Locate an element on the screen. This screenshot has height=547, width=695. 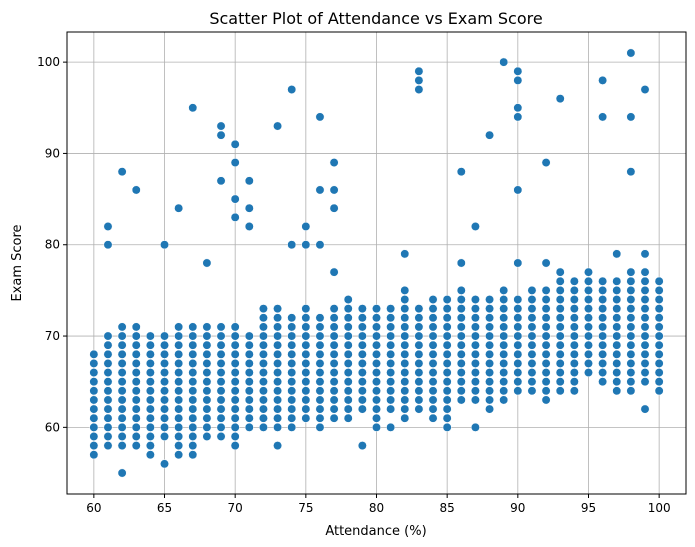
y-tick-label: 100 is located at coordinates (48, 62).